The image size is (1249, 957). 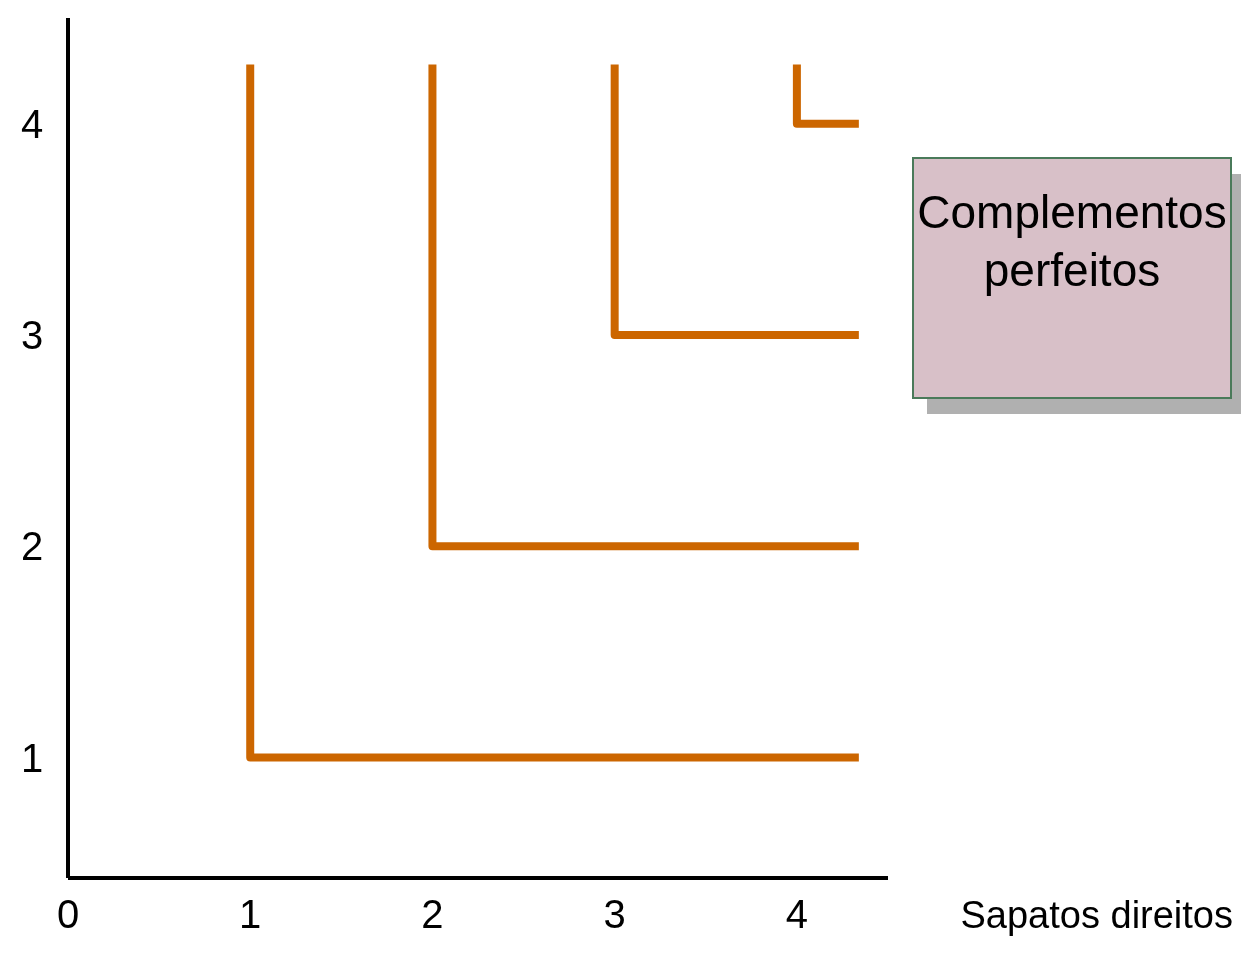 What do you see at coordinates (32, 123) in the screenshot?
I see `y-tick-label: 4` at bounding box center [32, 123].